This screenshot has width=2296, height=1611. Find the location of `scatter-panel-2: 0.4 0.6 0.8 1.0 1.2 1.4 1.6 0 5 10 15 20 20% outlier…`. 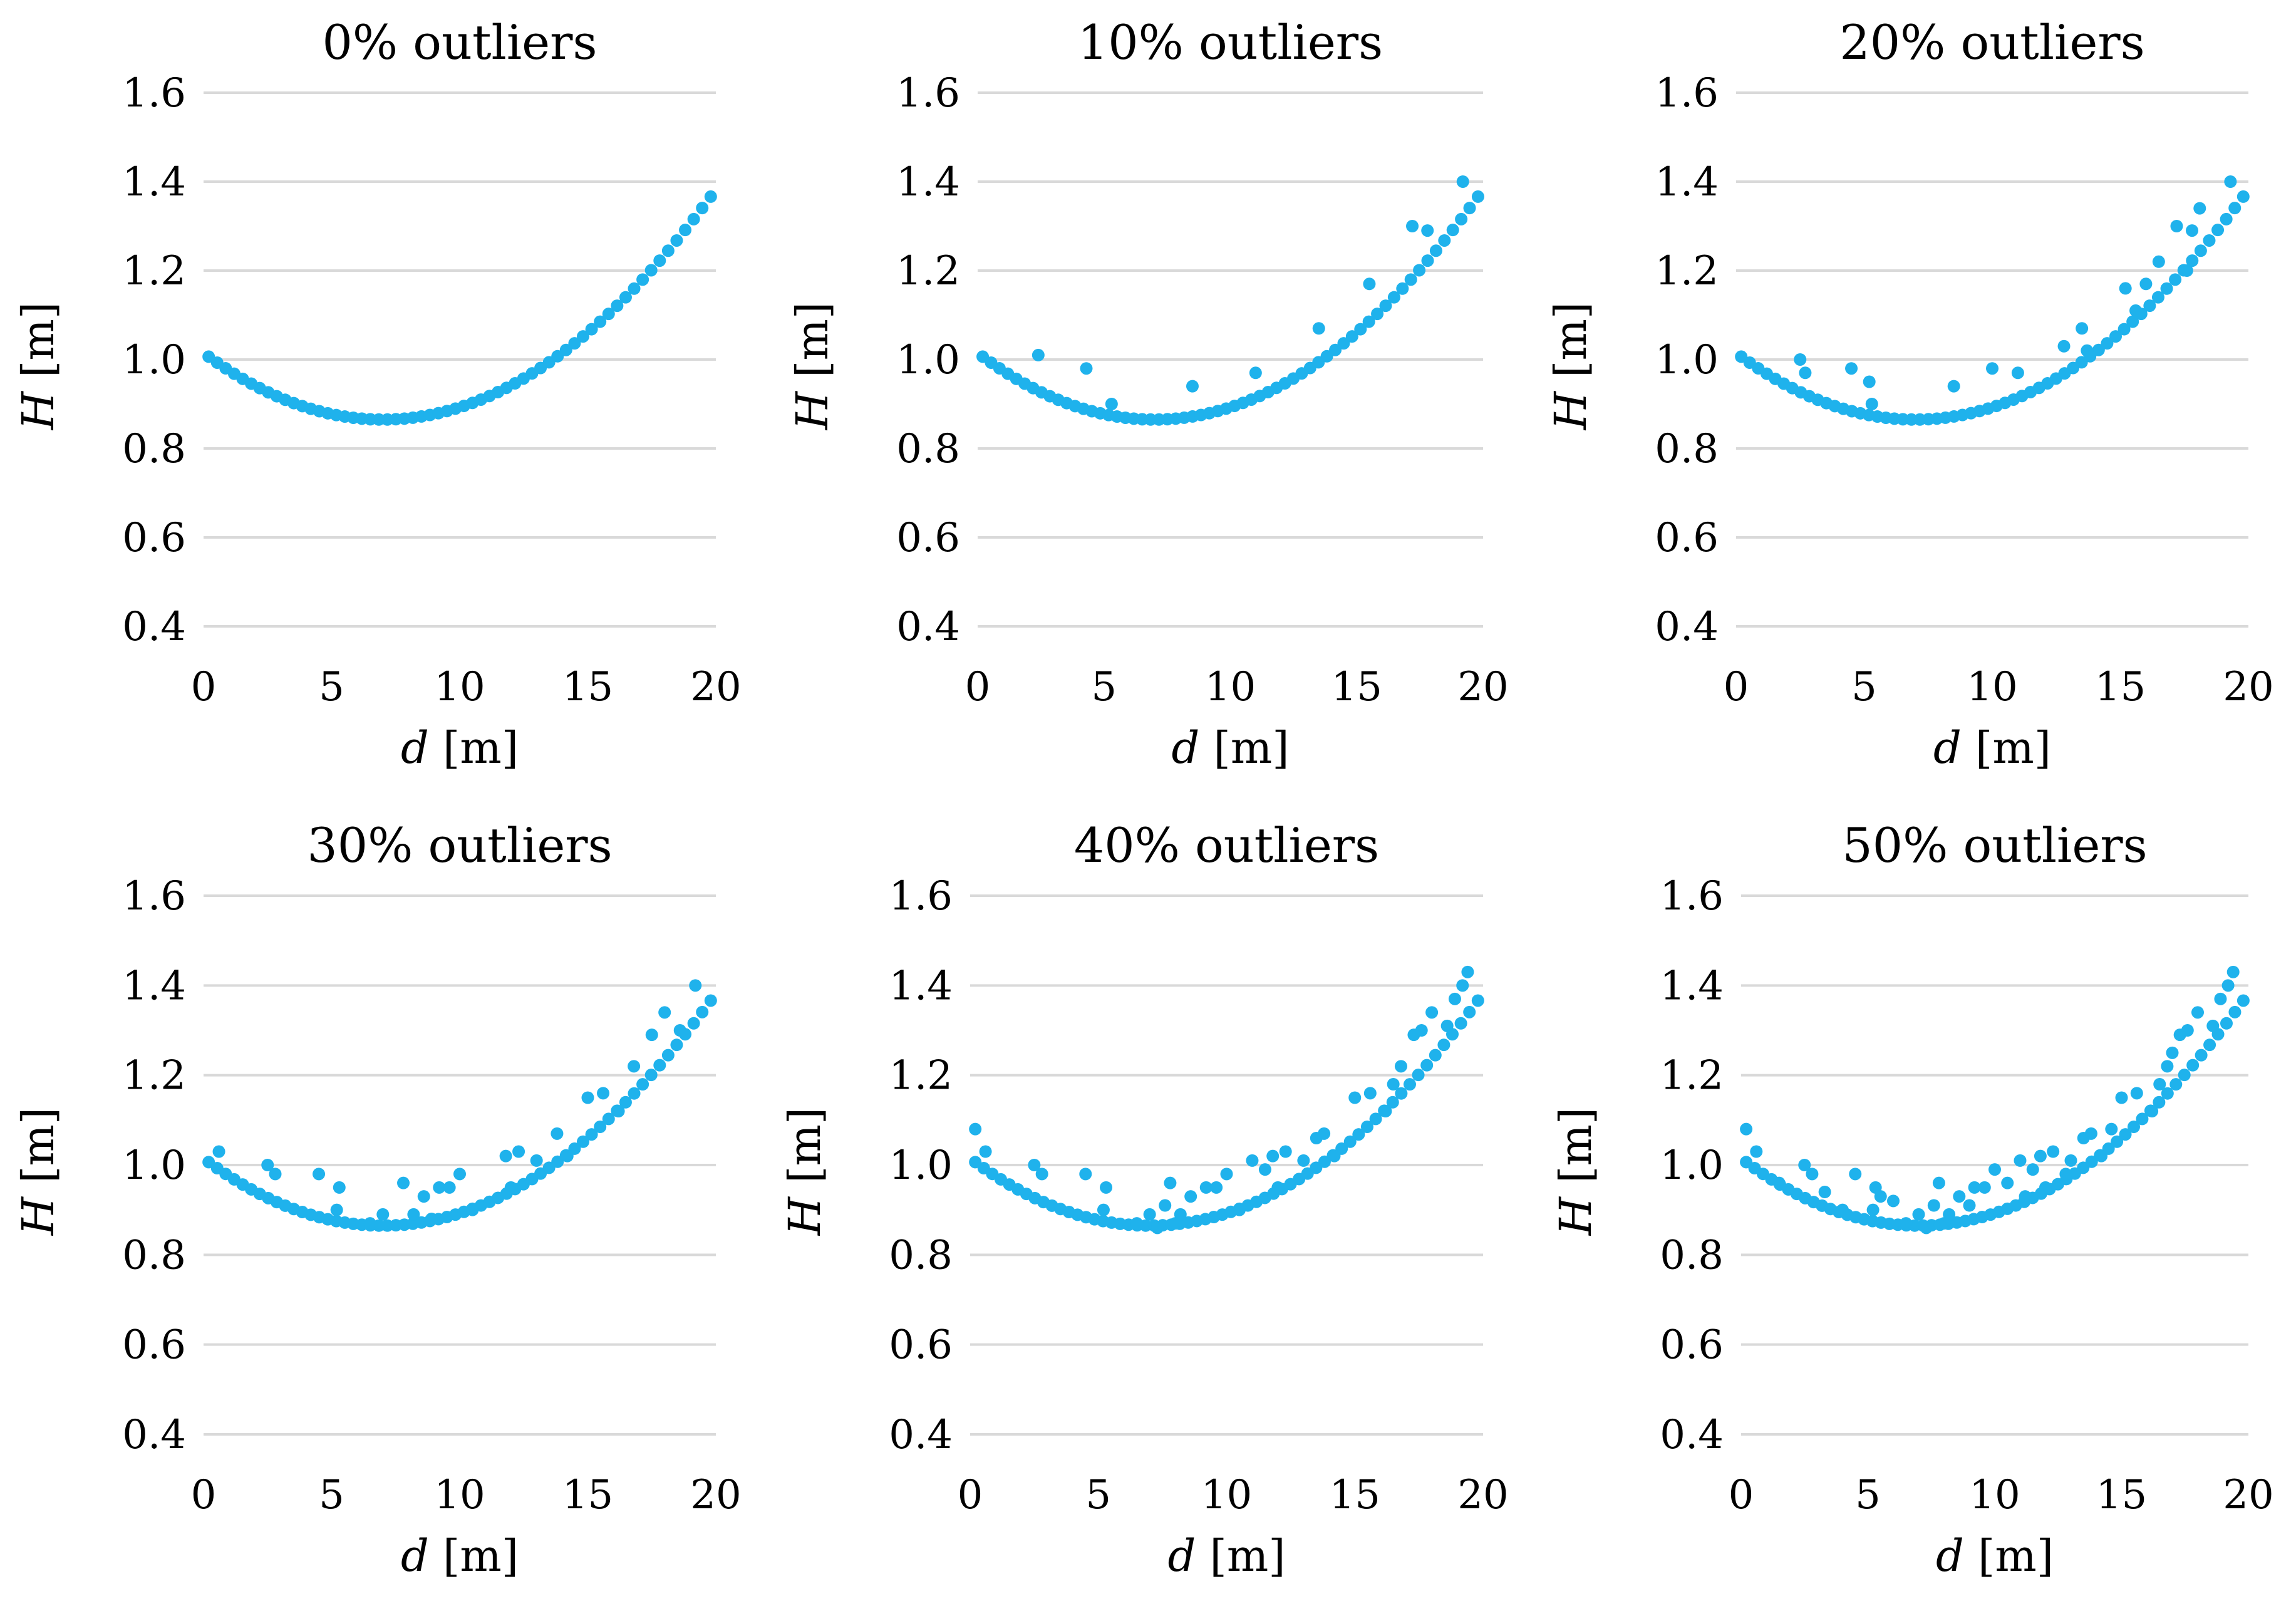

scatter-panel-2: 0.4 0.6 0.8 1.0 1.2 1.4 1.6 0 5 10 15 20 20% outlier… is located at coordinates (1909, 394).